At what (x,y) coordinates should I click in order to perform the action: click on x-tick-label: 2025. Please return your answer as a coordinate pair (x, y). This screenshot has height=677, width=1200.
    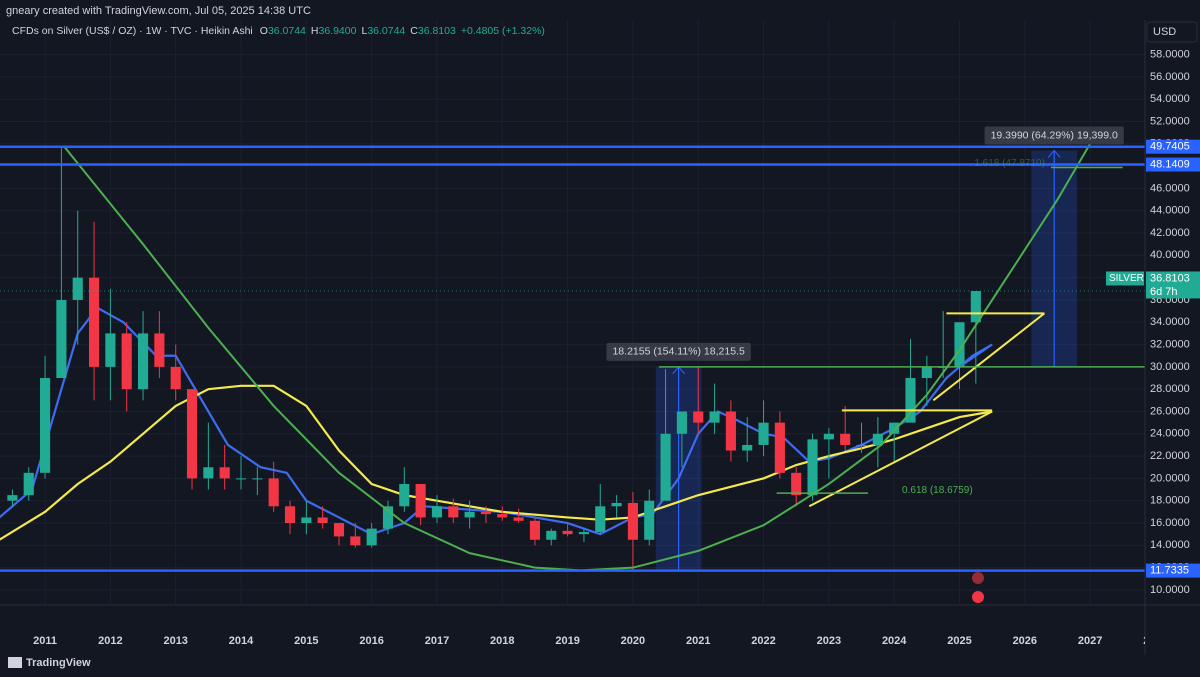
    Looking at the image, I should click on (959, 641).